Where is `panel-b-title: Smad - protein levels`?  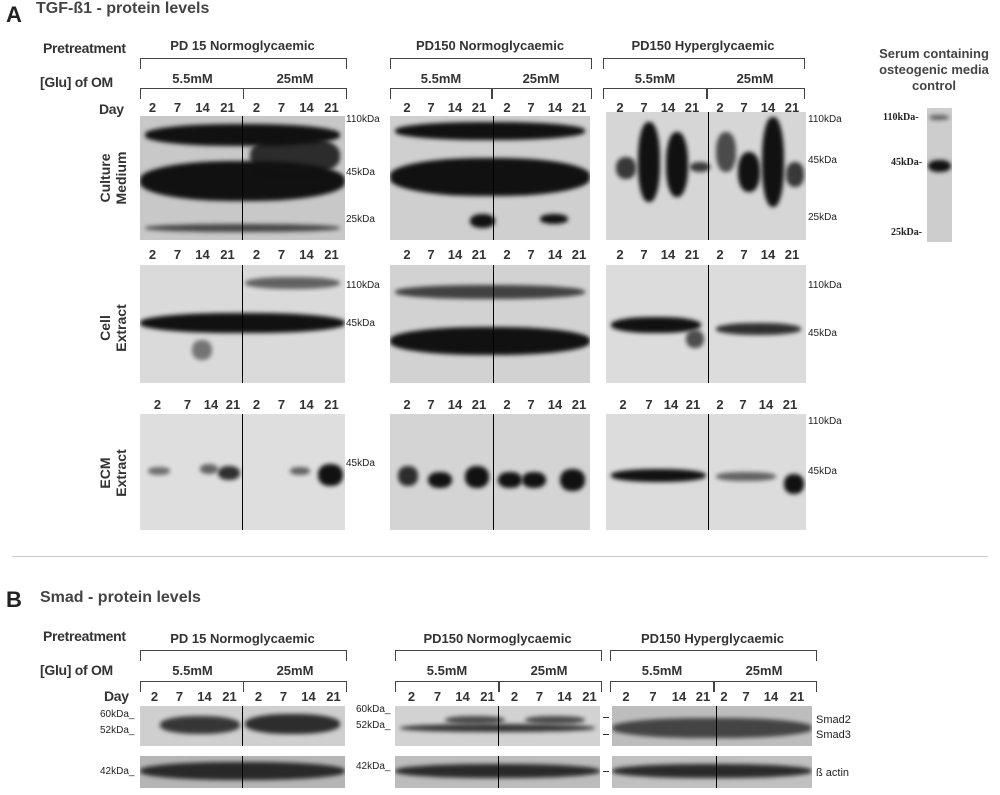 panel-b-title: Smad - protein levels is located at coordinates (120, 597).